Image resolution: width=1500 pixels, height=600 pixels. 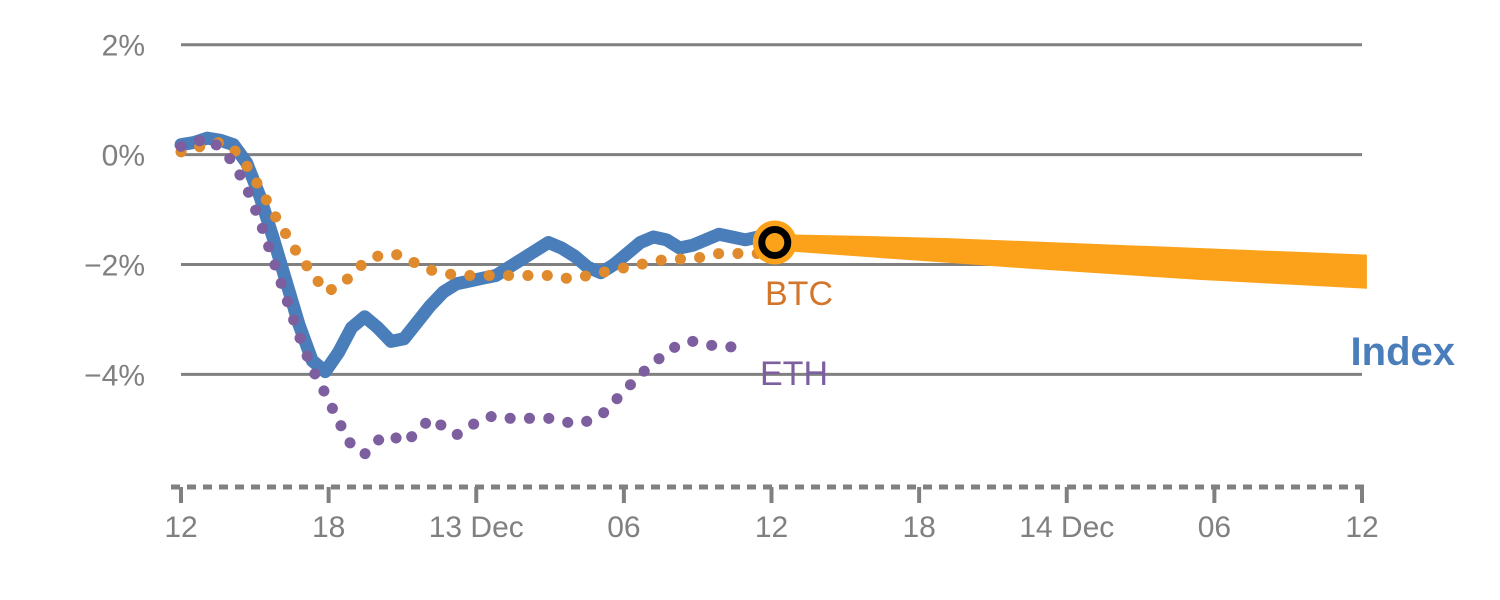 What do you see at coordinates (114, 265) in the screenshot?
I see `y-tick-label-2: −2%` at bounding box center [114, 265].